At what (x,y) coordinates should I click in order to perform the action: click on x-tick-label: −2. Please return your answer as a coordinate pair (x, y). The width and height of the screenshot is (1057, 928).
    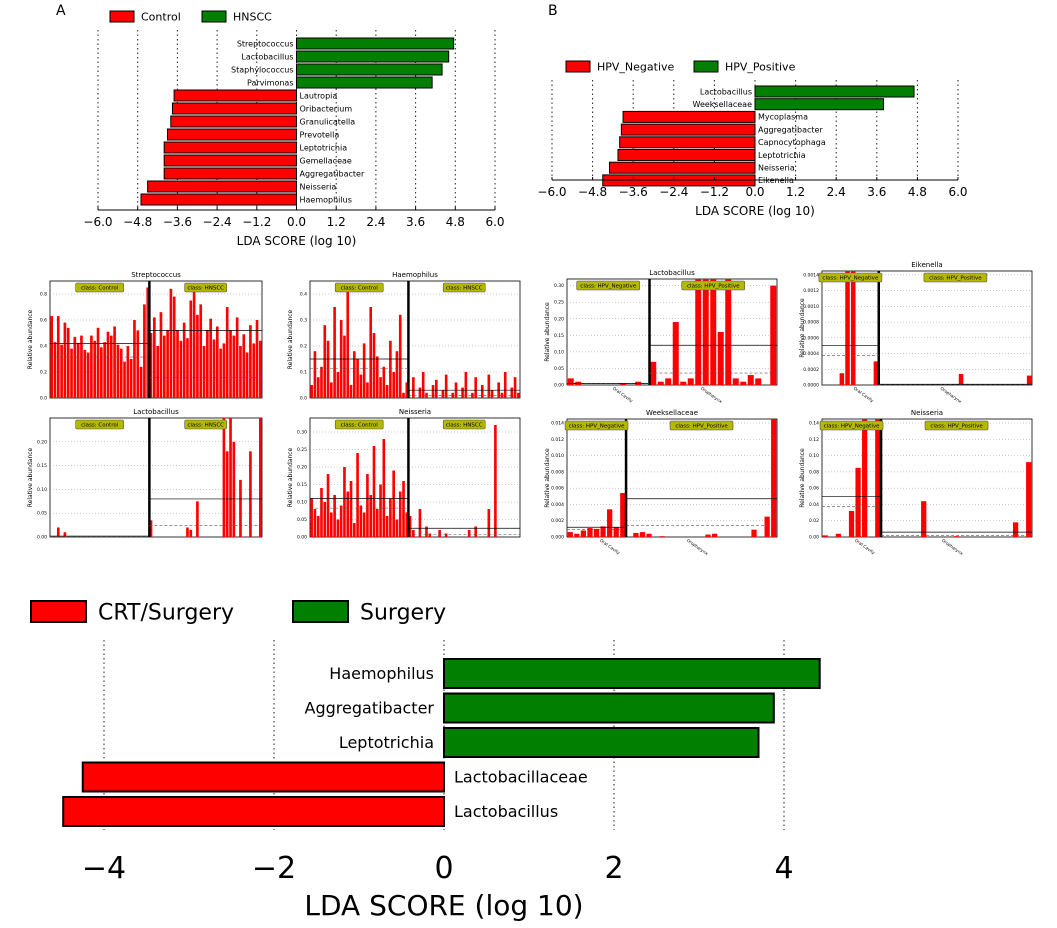
    Looking at the image, I should click on (274, 868).